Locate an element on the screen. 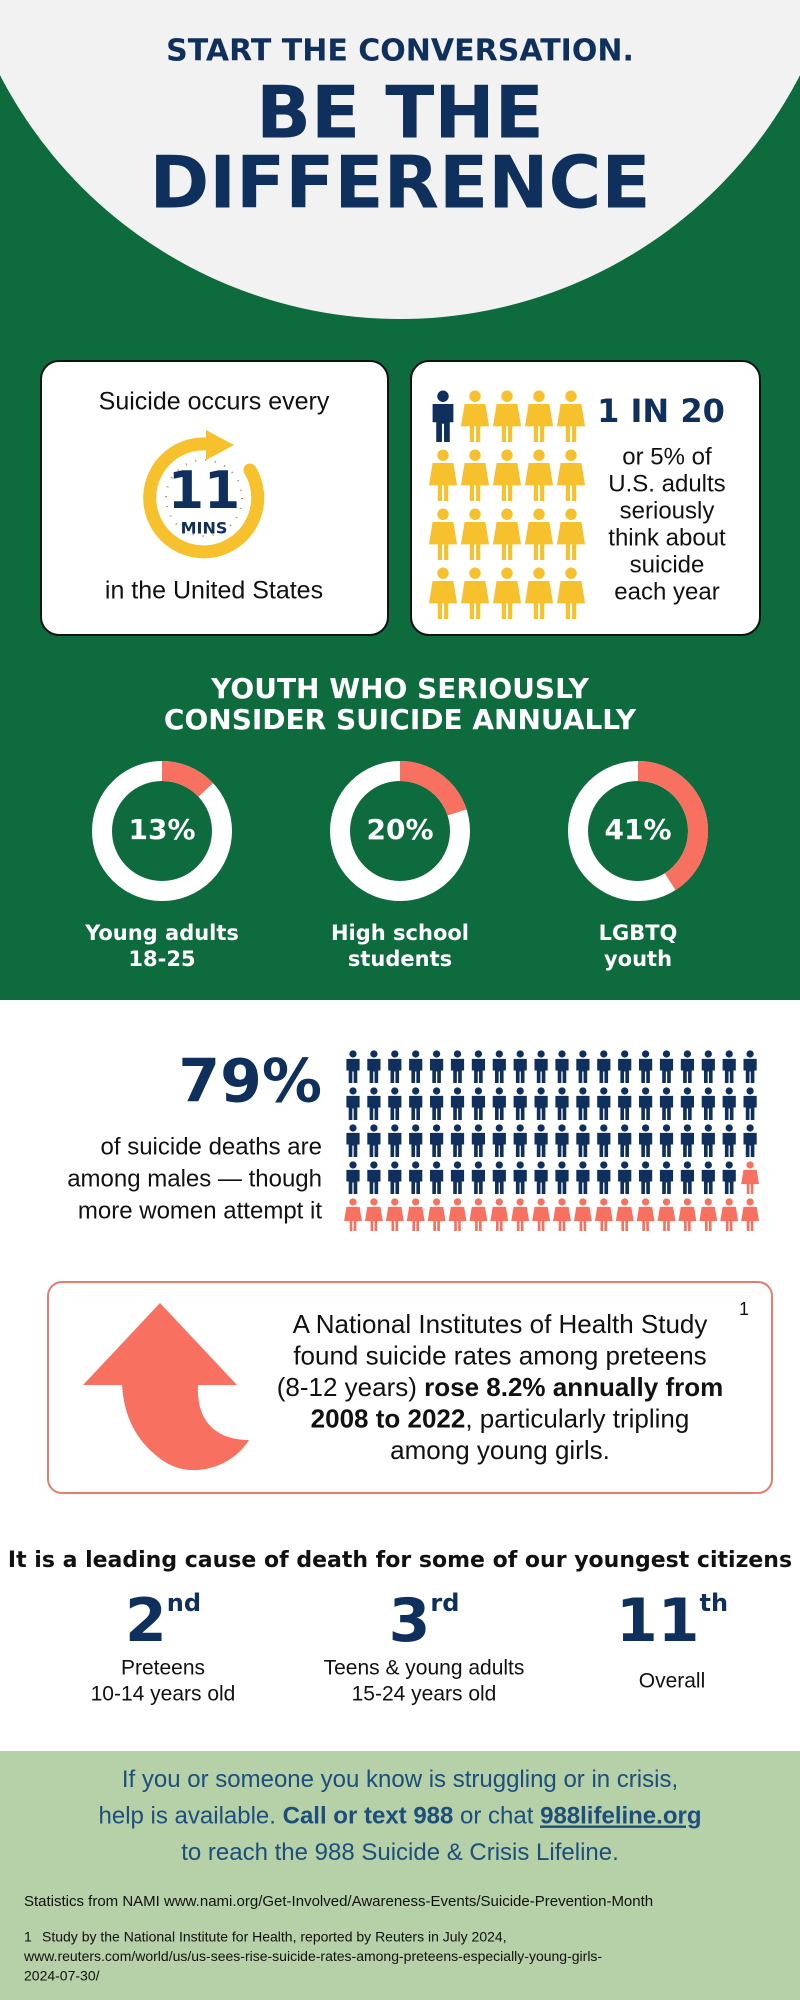  donut-caption: High school is located at coordinates (400, 933).